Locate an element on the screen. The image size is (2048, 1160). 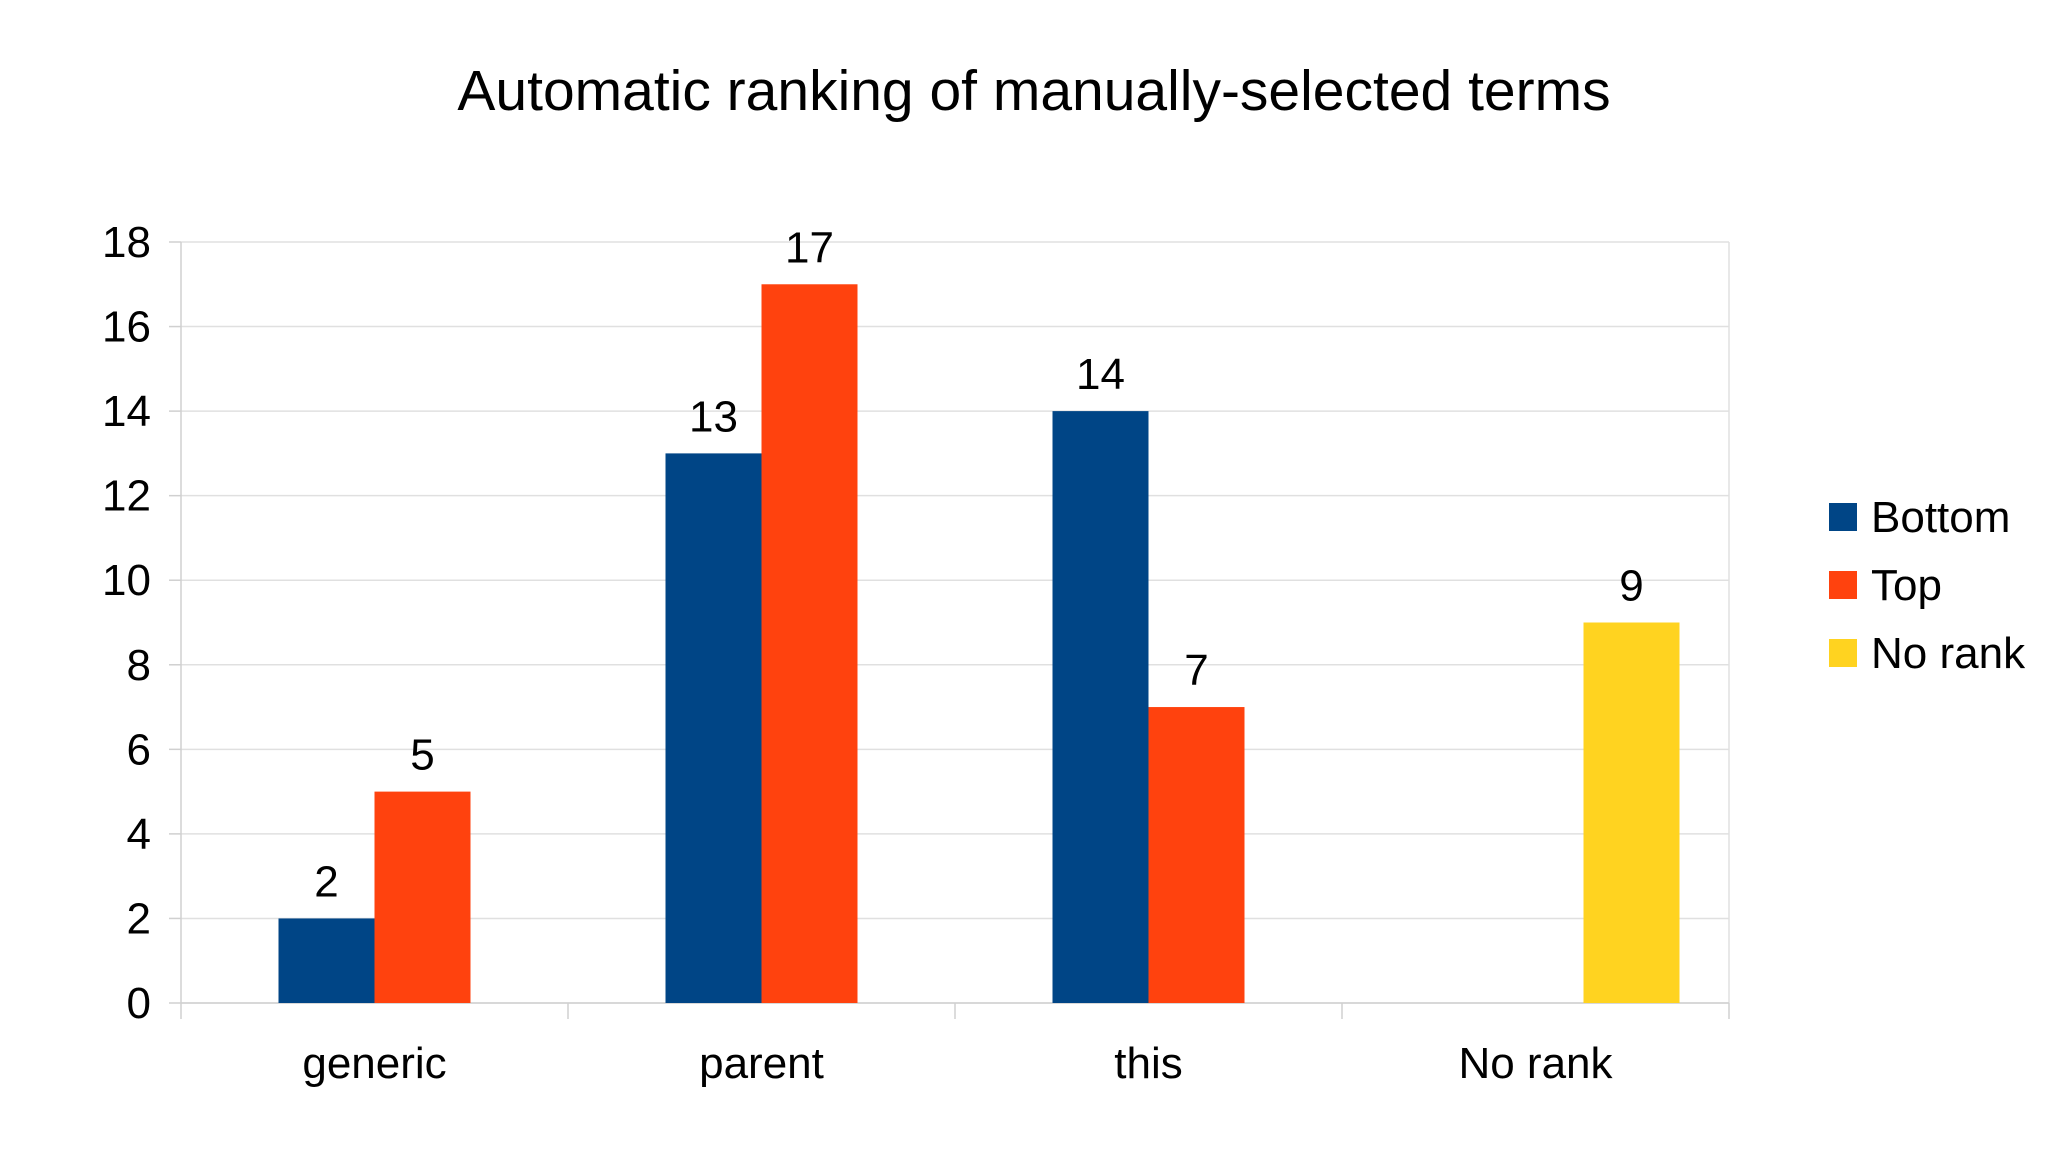
bar-top-generic is located at coordinates (422, 897).